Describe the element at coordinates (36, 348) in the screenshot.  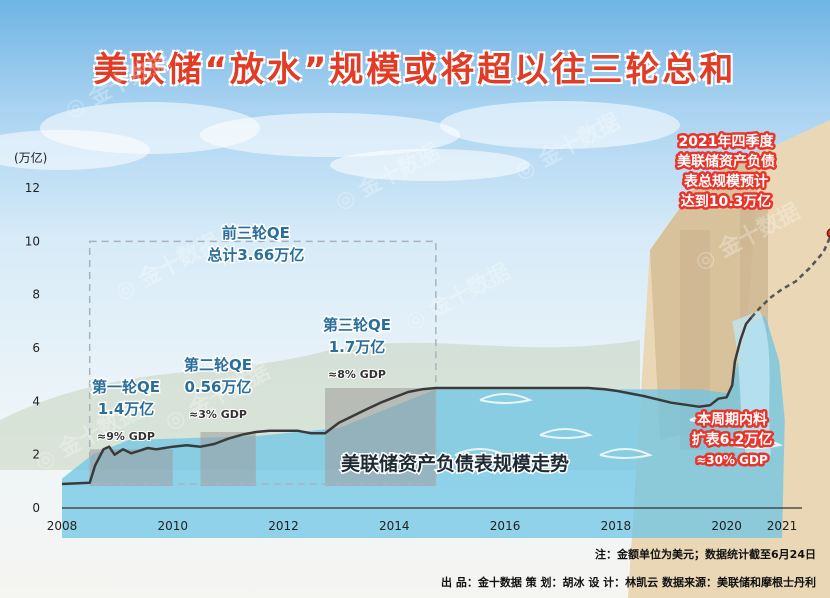
I see `y-tick-label: 6` at that location.